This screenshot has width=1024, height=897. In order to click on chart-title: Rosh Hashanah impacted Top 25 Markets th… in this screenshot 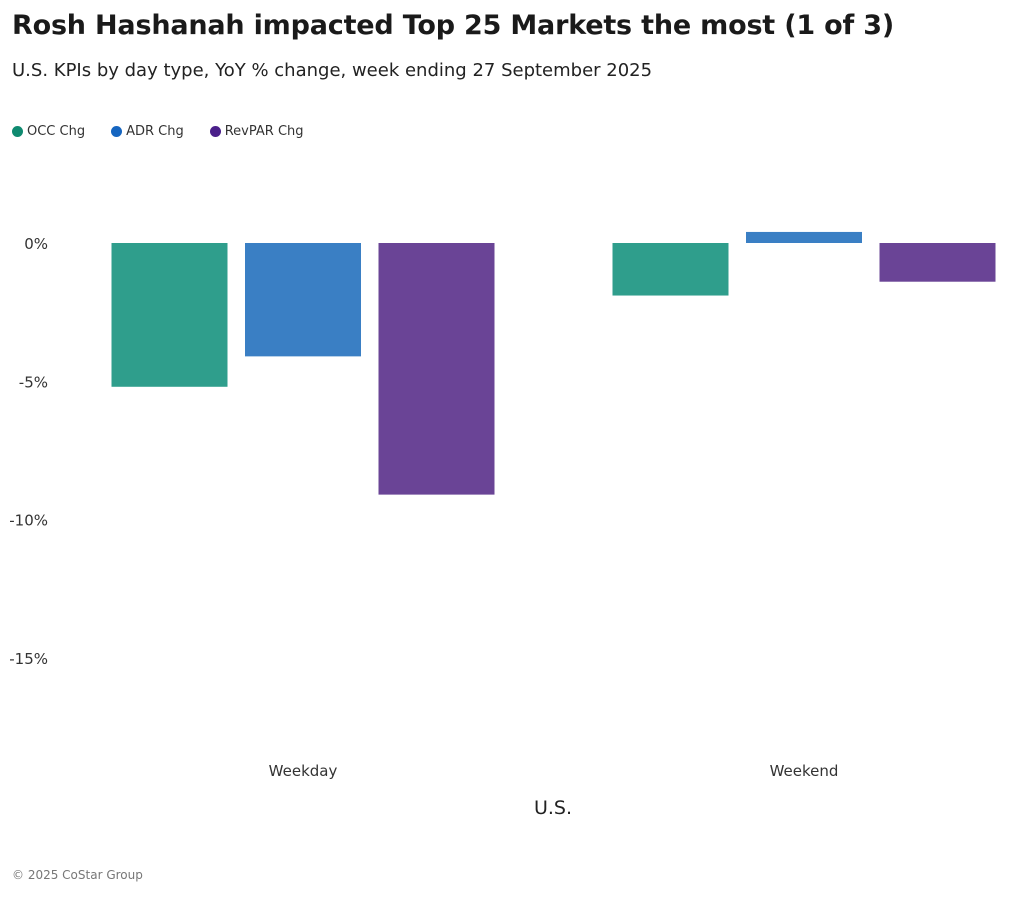, I will do `click(453, 25)`.